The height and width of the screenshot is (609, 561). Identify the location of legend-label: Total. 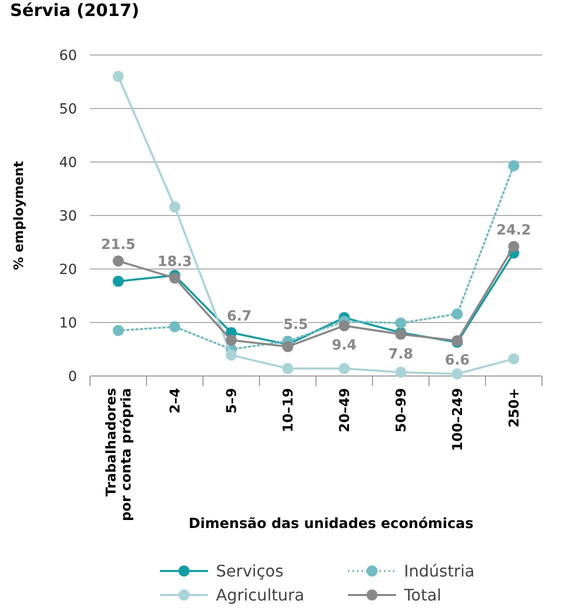
(422, 595).